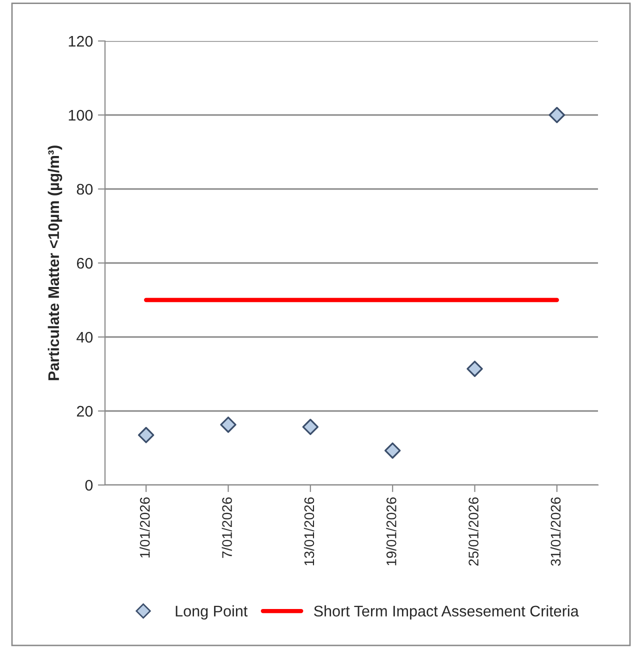  I want to click on x-tick-label: 19/01/2026, so click(391, 531).